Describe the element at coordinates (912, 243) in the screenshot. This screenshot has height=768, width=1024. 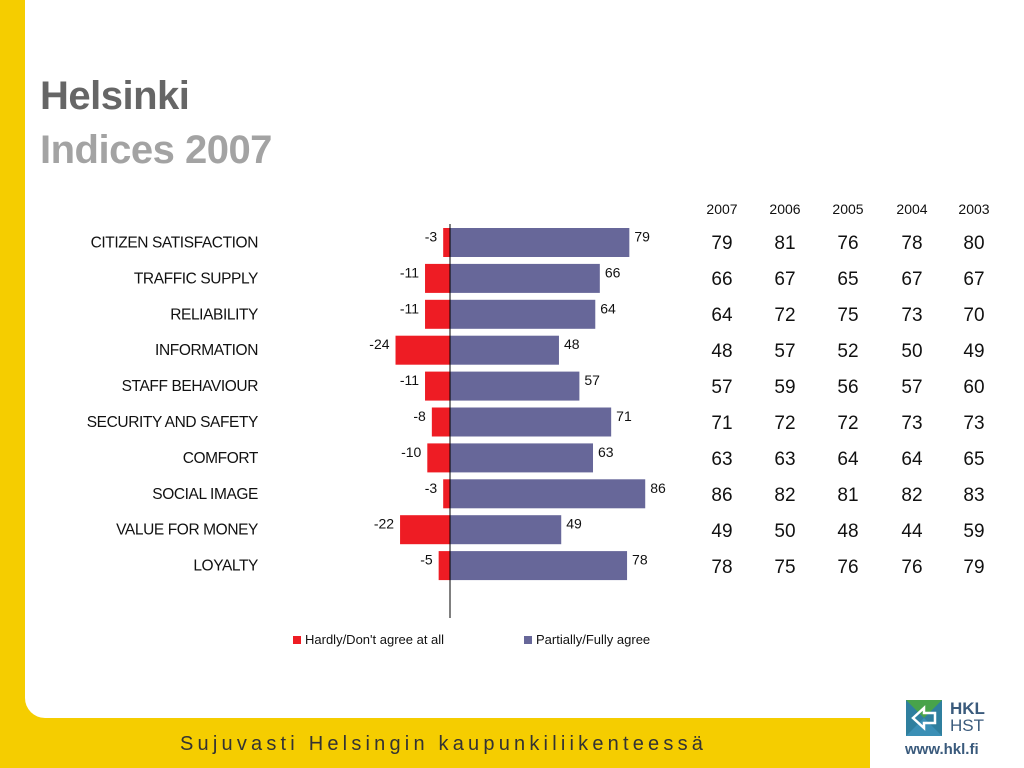
I see `table-cell: 78` at that location.